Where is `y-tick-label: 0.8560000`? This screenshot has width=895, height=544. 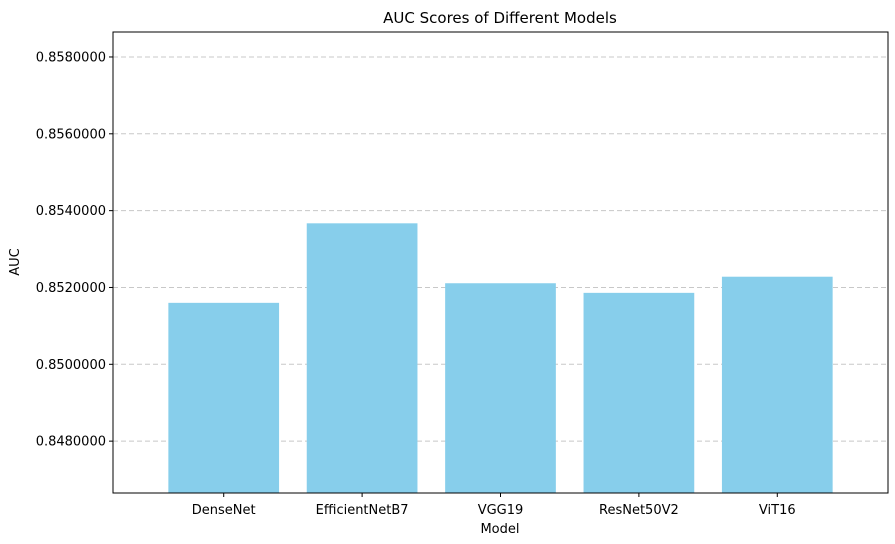
y-tick-label: 0.8560000 is located at coordinates (71, 134).